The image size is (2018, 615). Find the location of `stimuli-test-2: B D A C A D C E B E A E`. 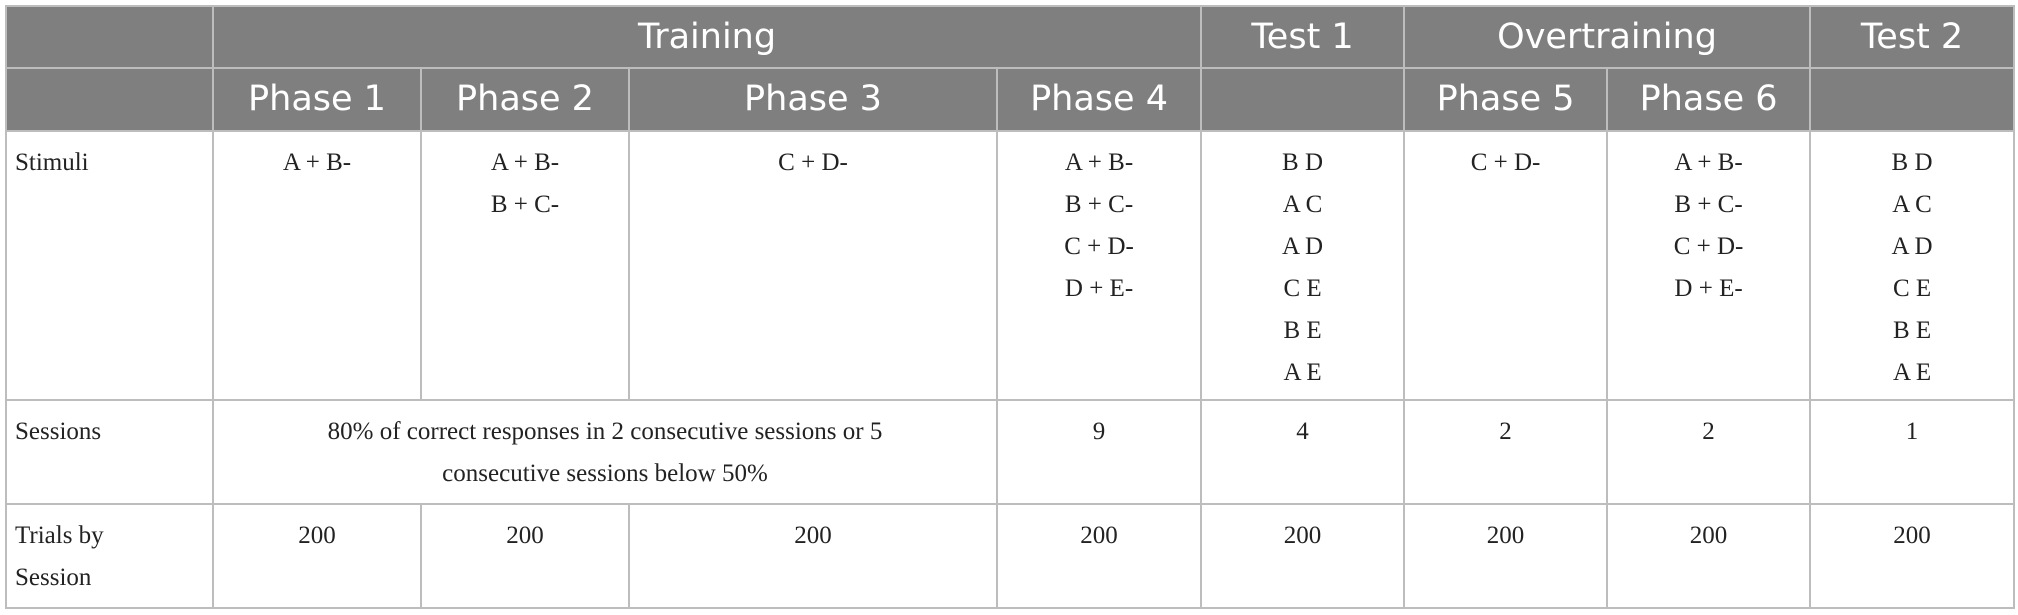

stimuli-test-2: B D A C A D C E B E A E is located at coordinates (1912, 265).